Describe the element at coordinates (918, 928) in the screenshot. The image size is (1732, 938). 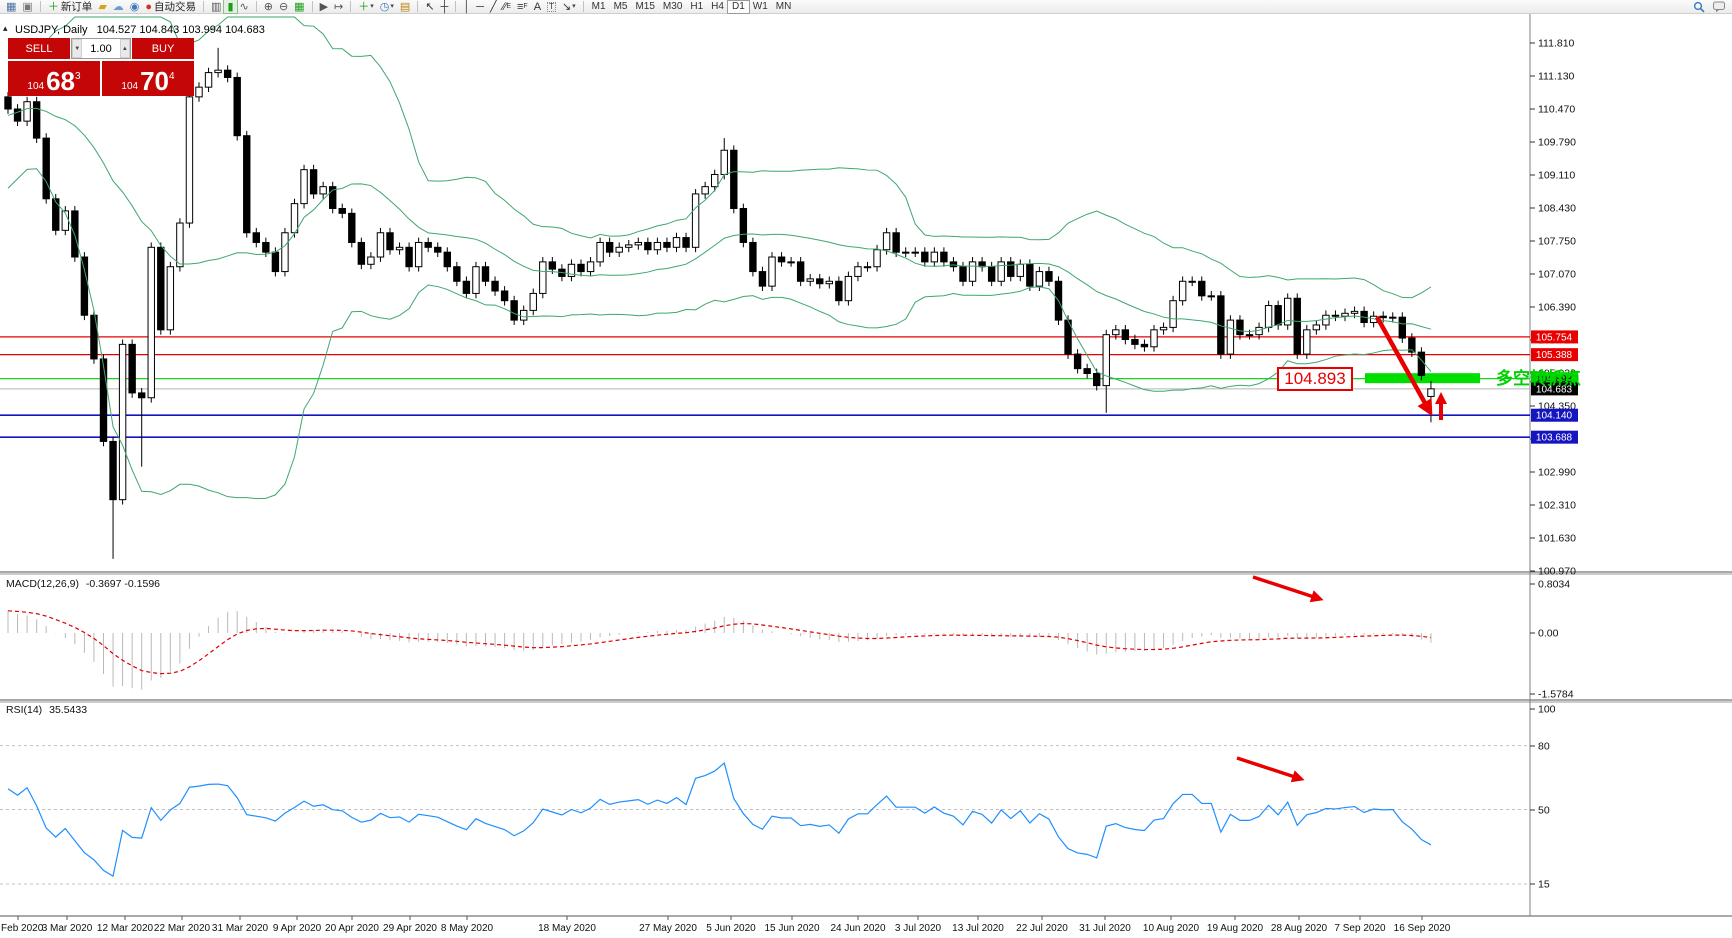
I see `date-tick-label: 3 Jul 2020` at that location.